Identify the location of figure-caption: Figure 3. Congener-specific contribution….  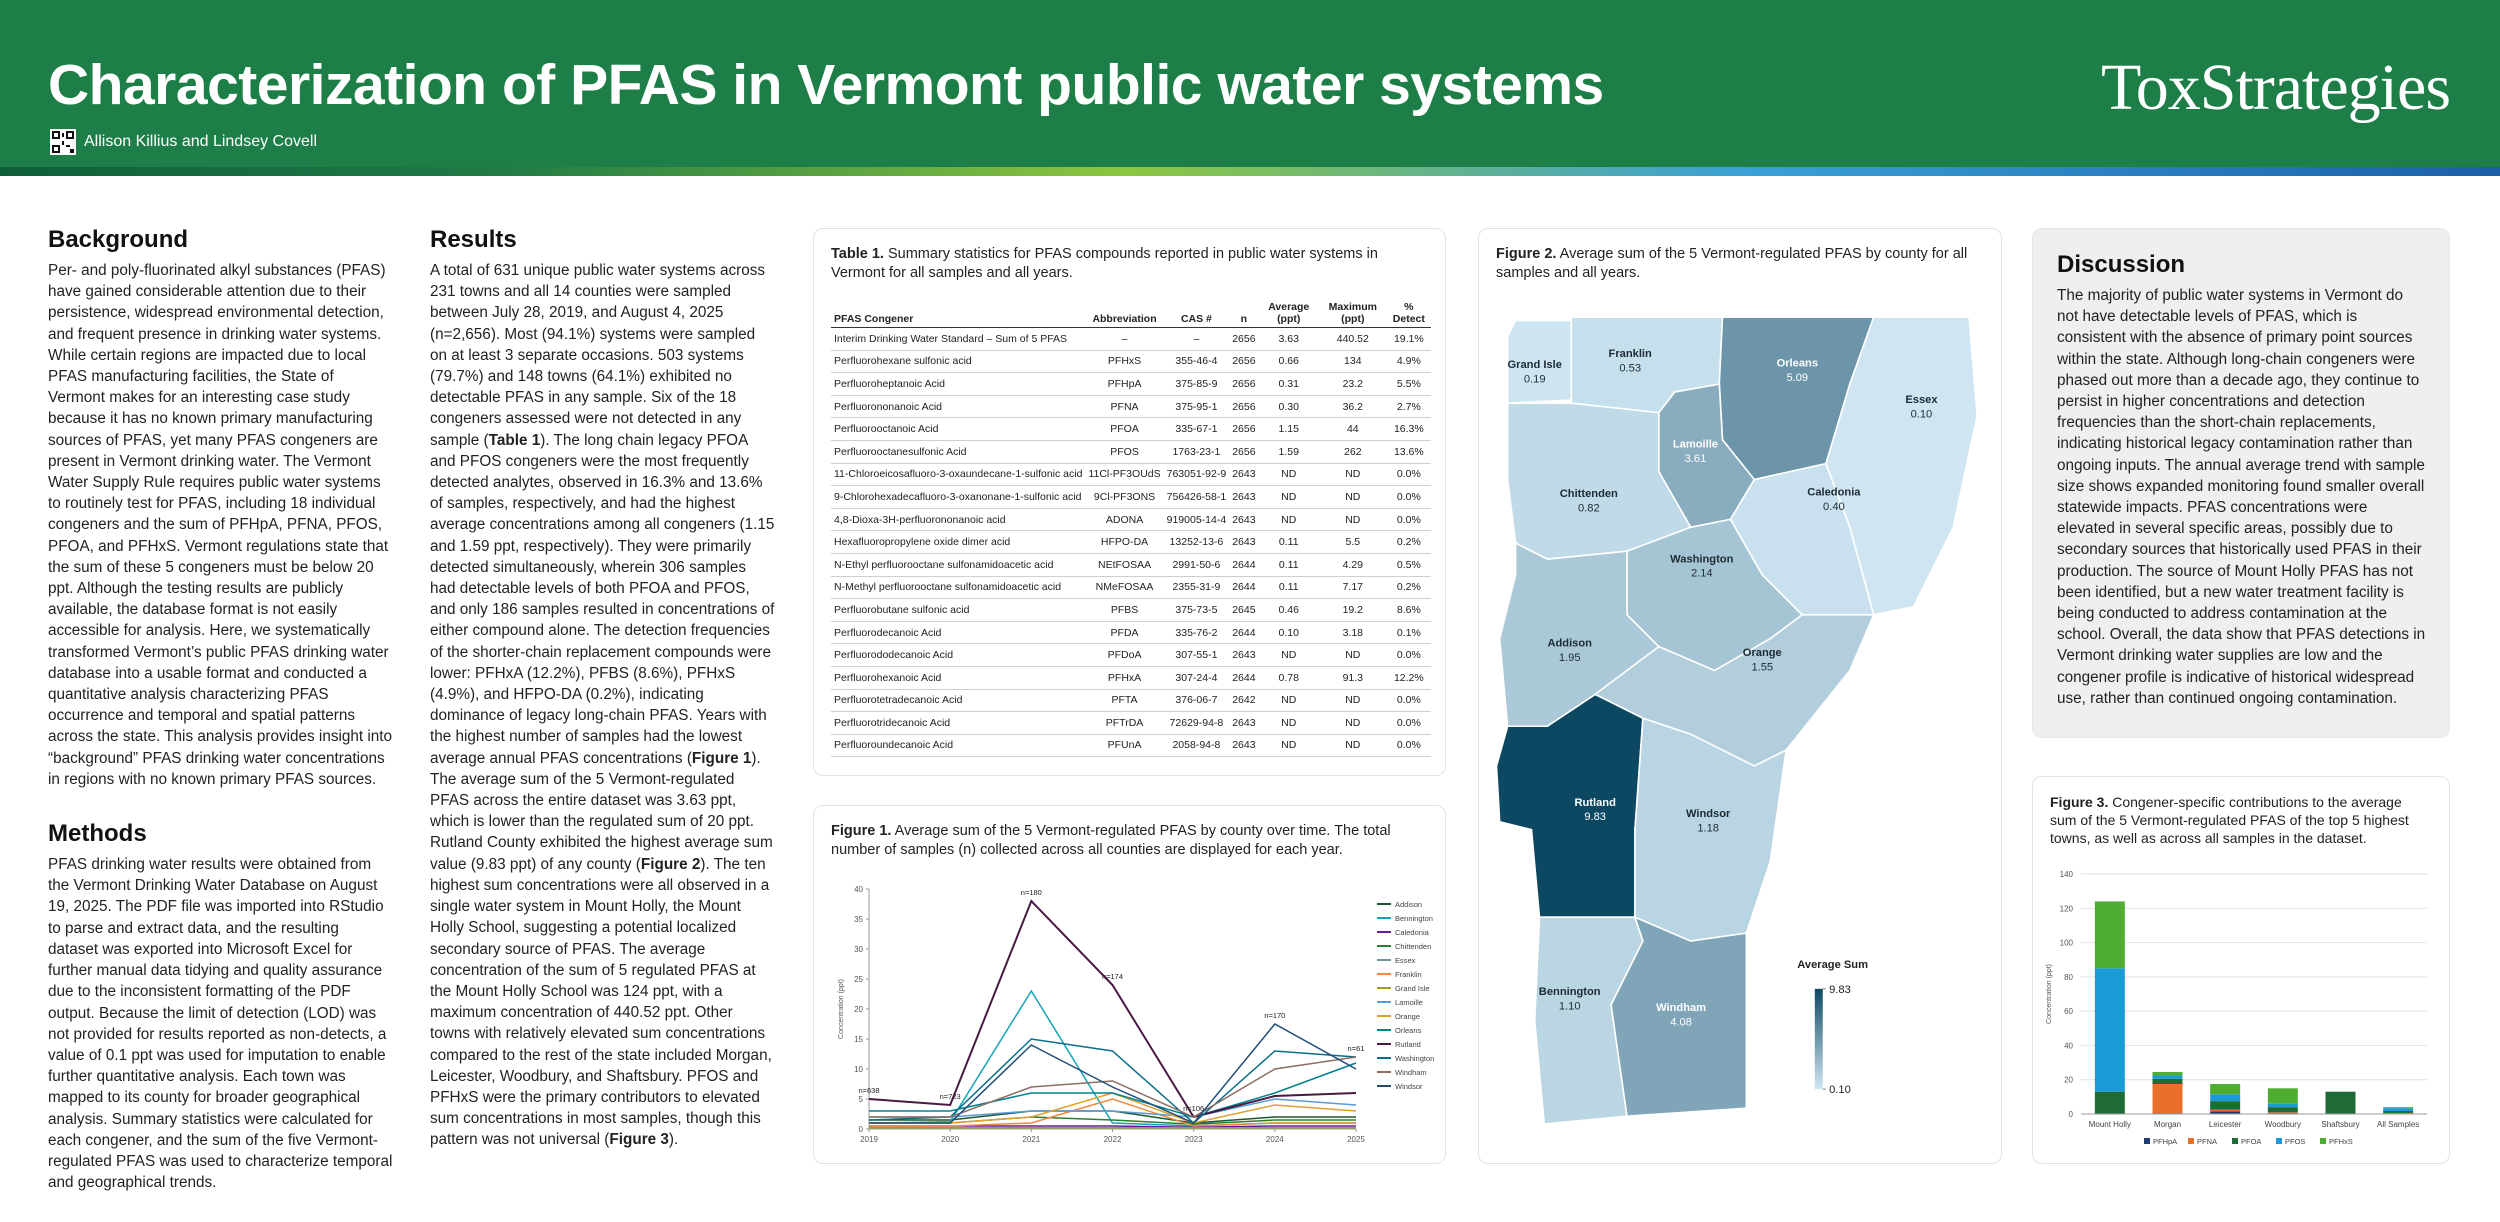
(2241, 820).